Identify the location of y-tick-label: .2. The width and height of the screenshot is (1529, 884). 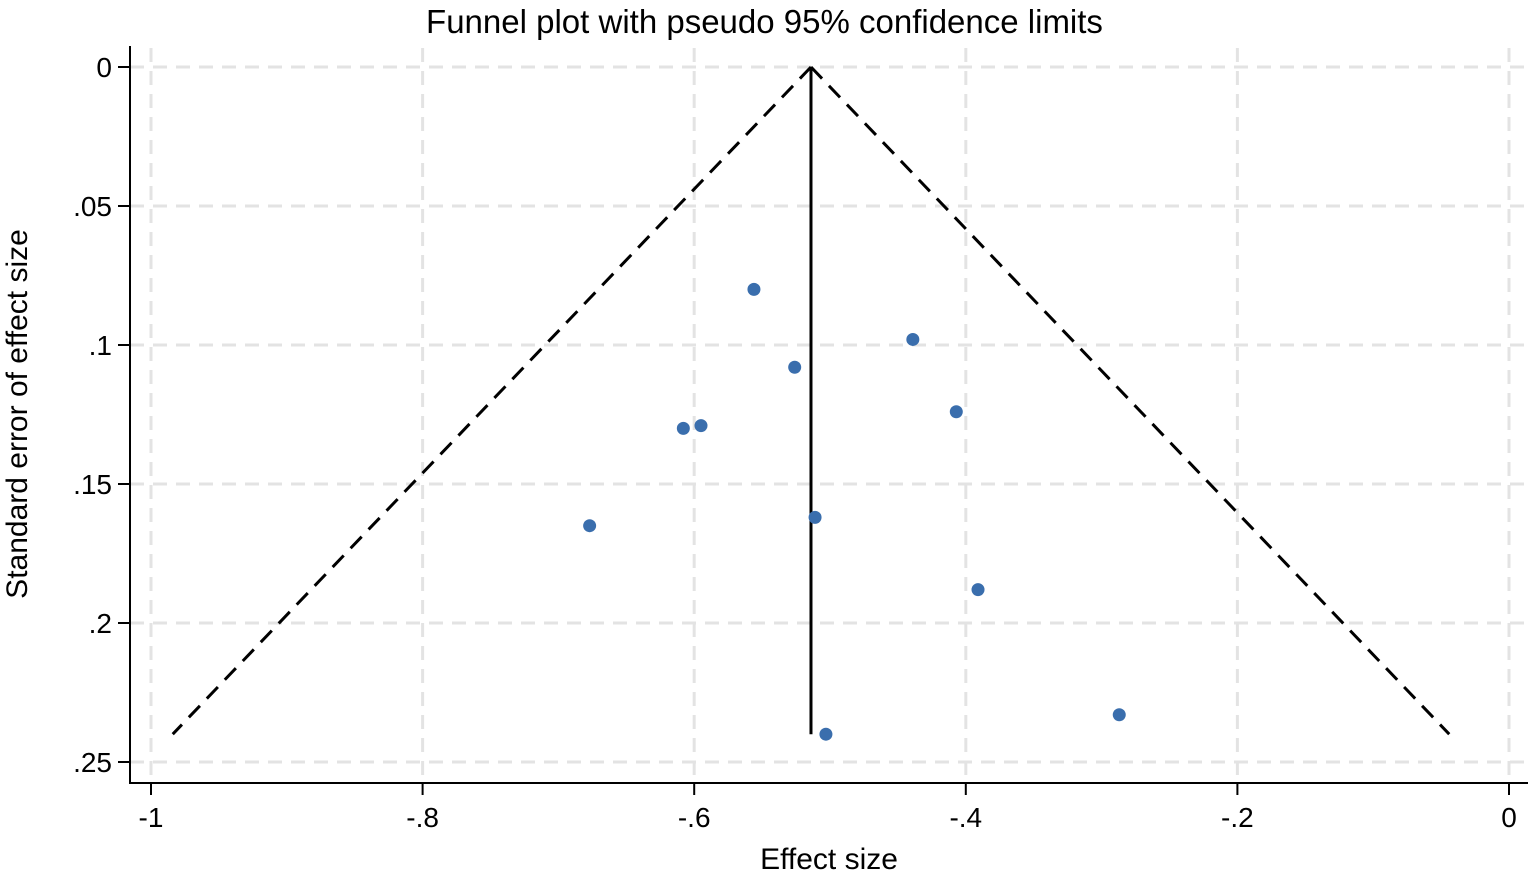
(100, 623).